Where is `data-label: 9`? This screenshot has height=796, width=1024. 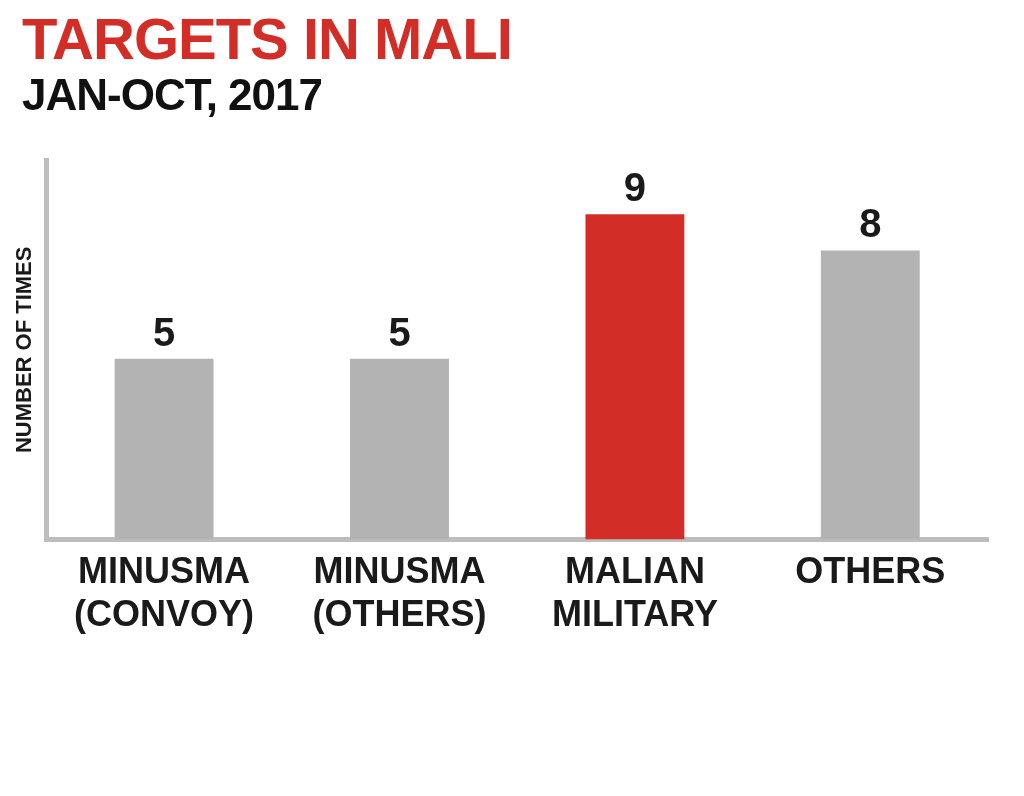 data-label: 9 is located at coordinates (635, 187).